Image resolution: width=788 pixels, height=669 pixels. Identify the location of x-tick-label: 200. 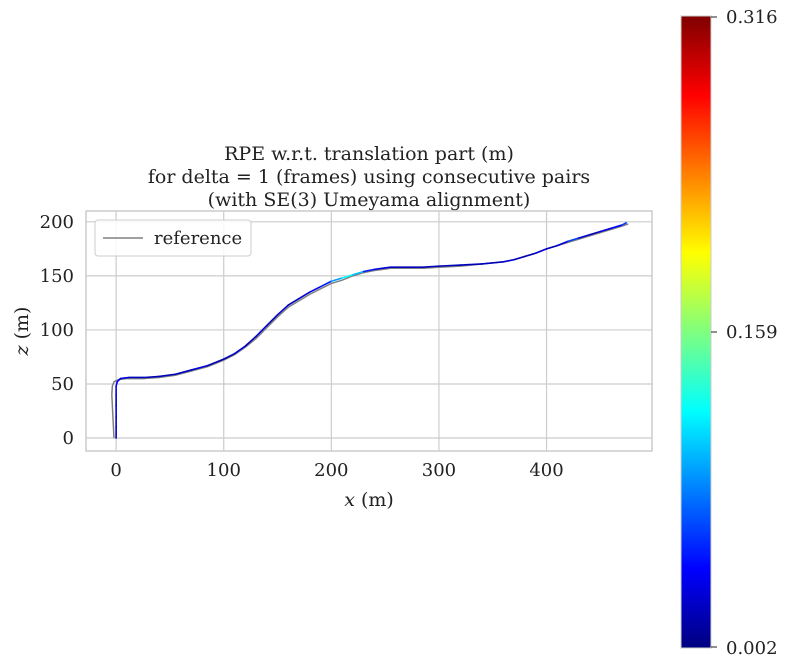
(331, 470).